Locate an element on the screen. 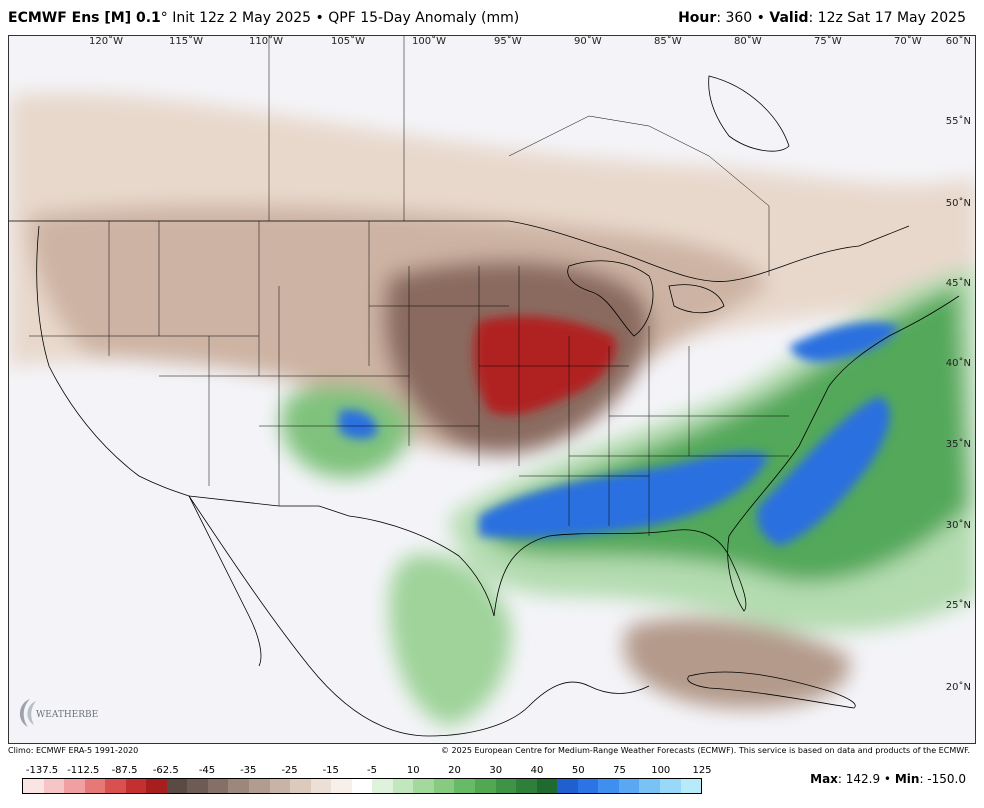  lat-label: 40˚N is located at coordinates (958, 363).